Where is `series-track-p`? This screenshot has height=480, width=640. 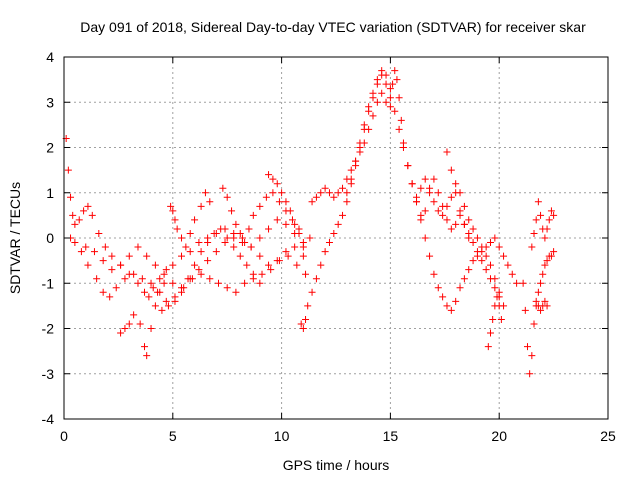
series-track-p is located at coordinates (543, 224).